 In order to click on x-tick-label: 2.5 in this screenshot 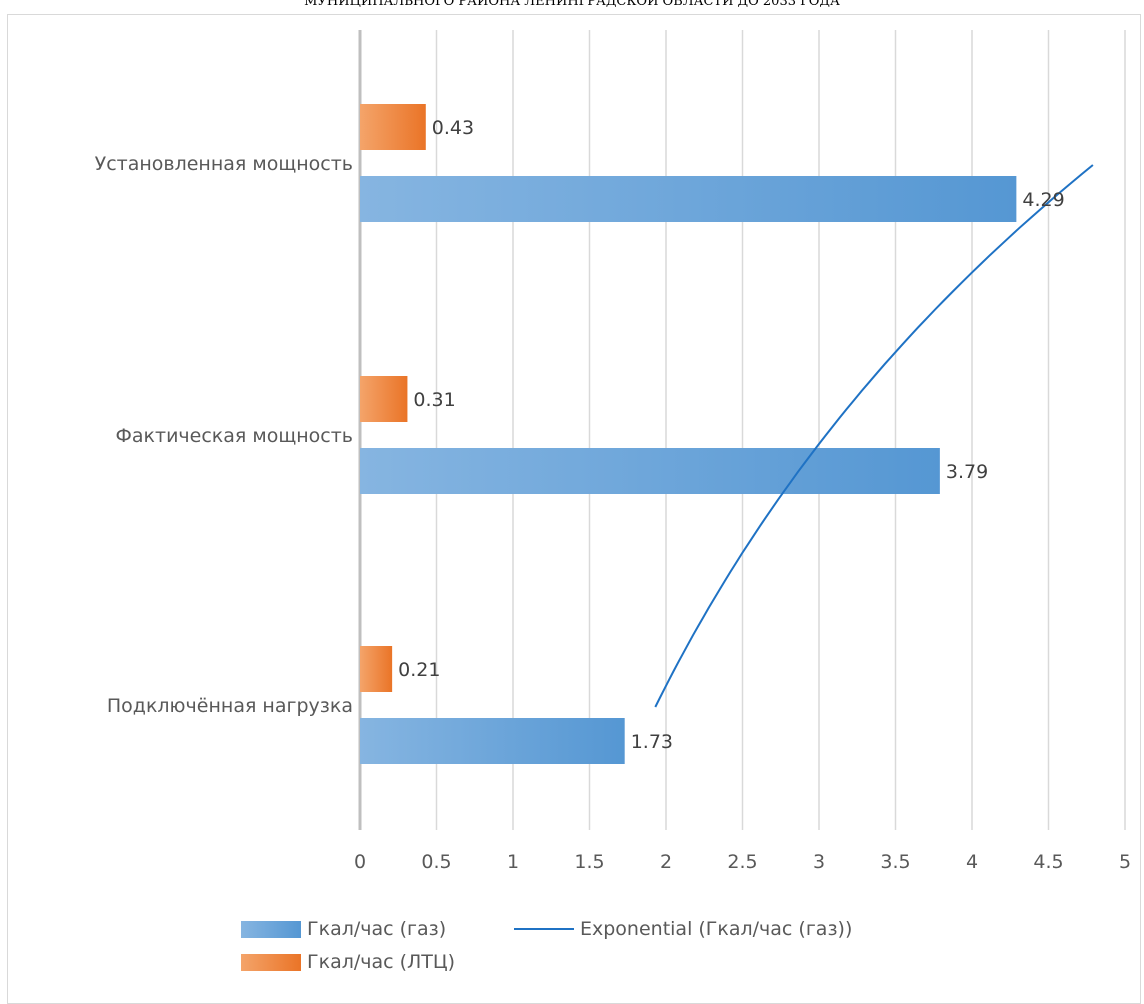, I will do `click(742, 862)`.